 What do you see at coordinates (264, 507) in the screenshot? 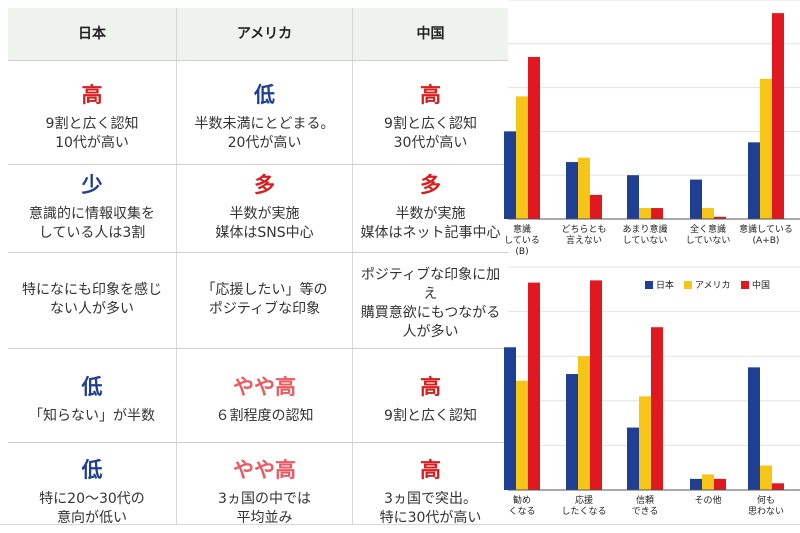
I see `cell-description: 3ヵ国の中では 平均並み` at bounding box center [264, 507].